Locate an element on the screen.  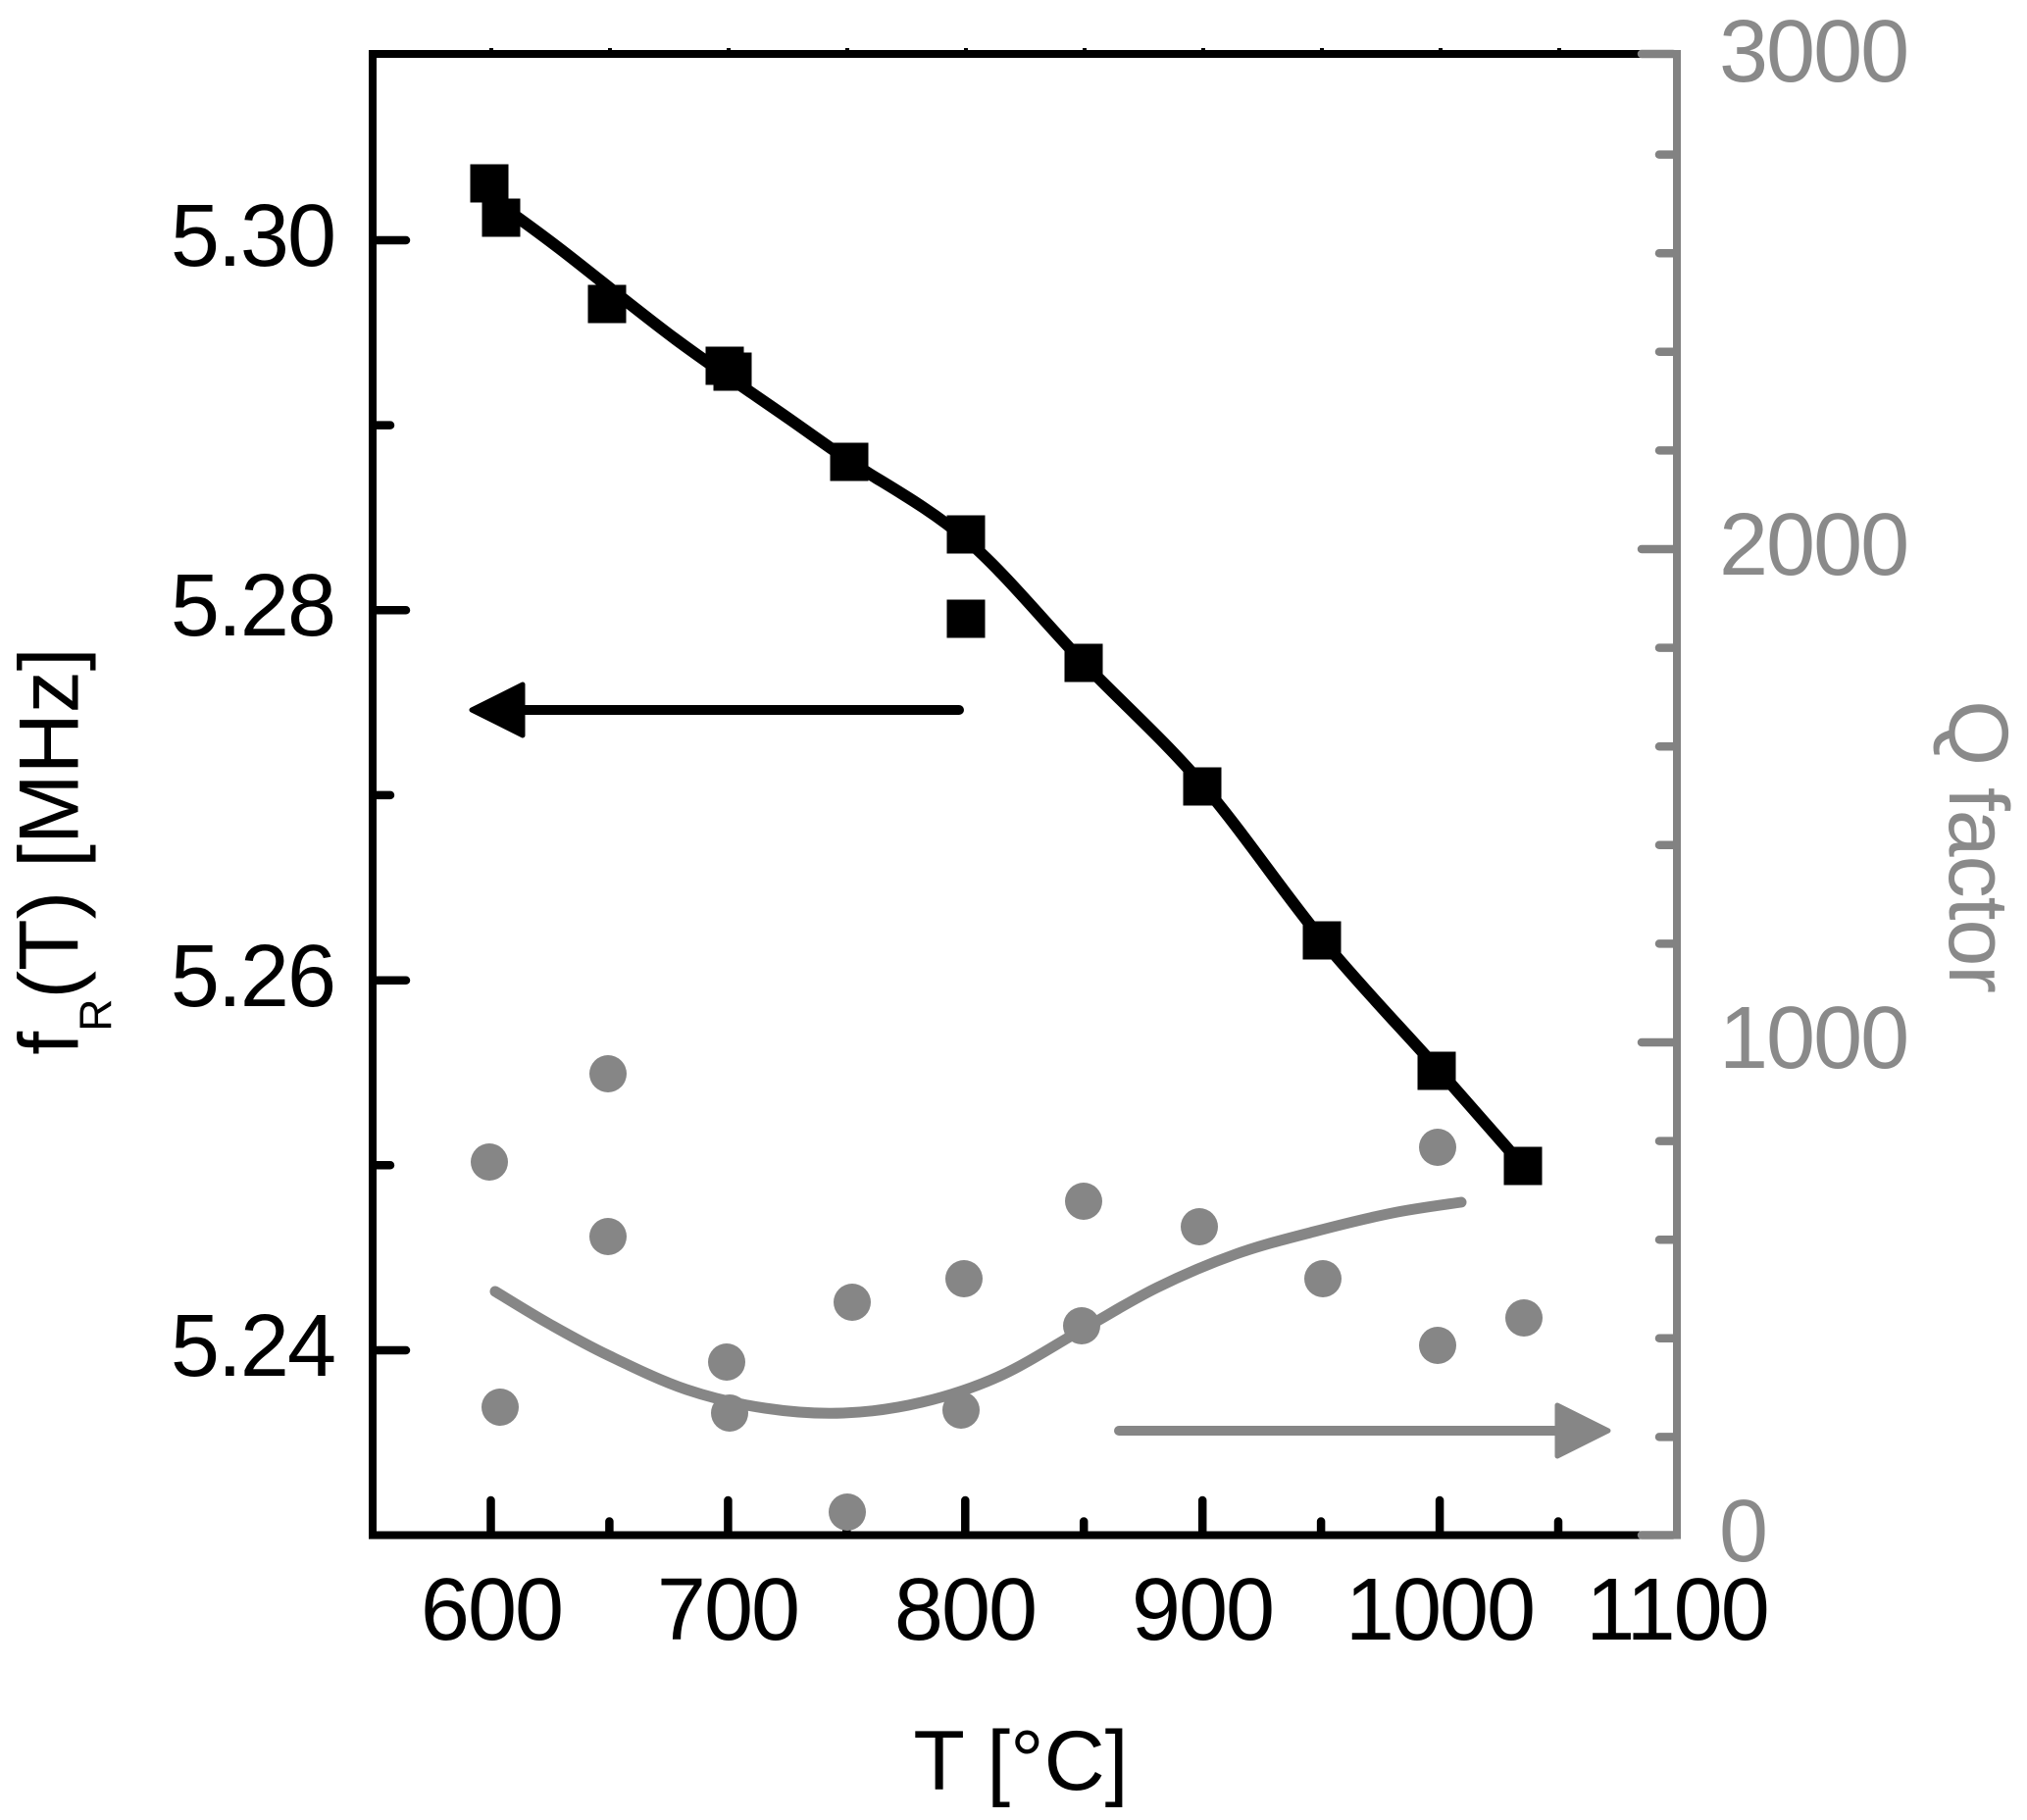
svg-text: 700 is located at coordinates (727, 1610).